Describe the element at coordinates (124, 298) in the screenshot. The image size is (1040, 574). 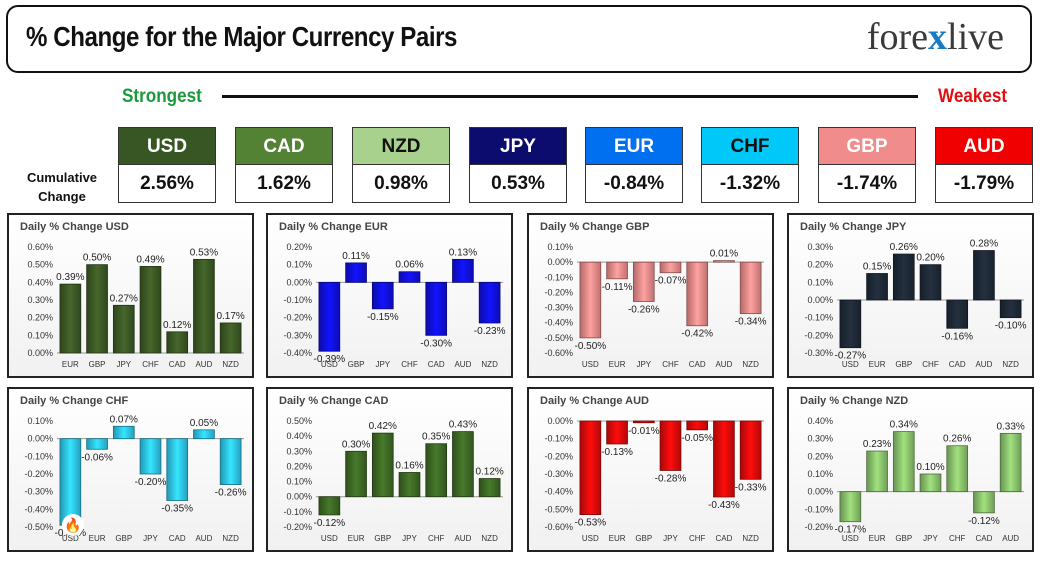
I see `data-label: 0.27%` at that location.